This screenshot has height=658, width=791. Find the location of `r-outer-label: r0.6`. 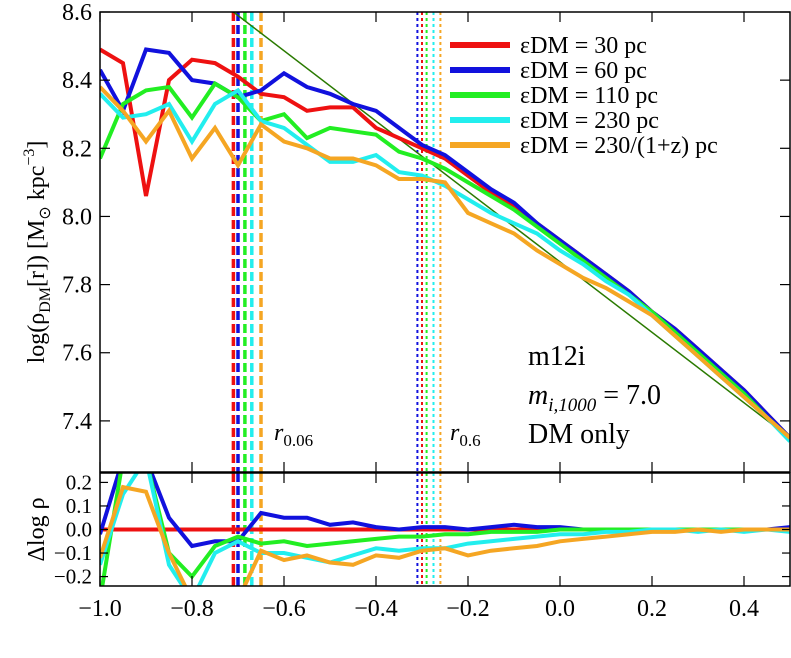

r-outer-label: r0.6 is located at coordinates (465, 435).